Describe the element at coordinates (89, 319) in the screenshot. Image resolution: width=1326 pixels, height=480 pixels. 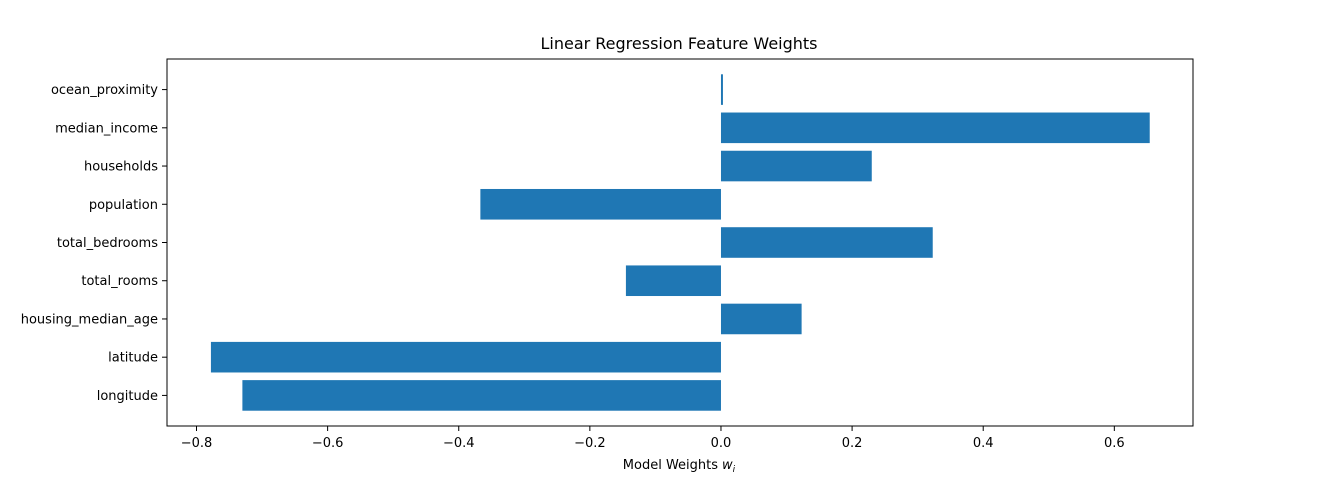
I see `y-tick-label: housing_median_age` at that location.